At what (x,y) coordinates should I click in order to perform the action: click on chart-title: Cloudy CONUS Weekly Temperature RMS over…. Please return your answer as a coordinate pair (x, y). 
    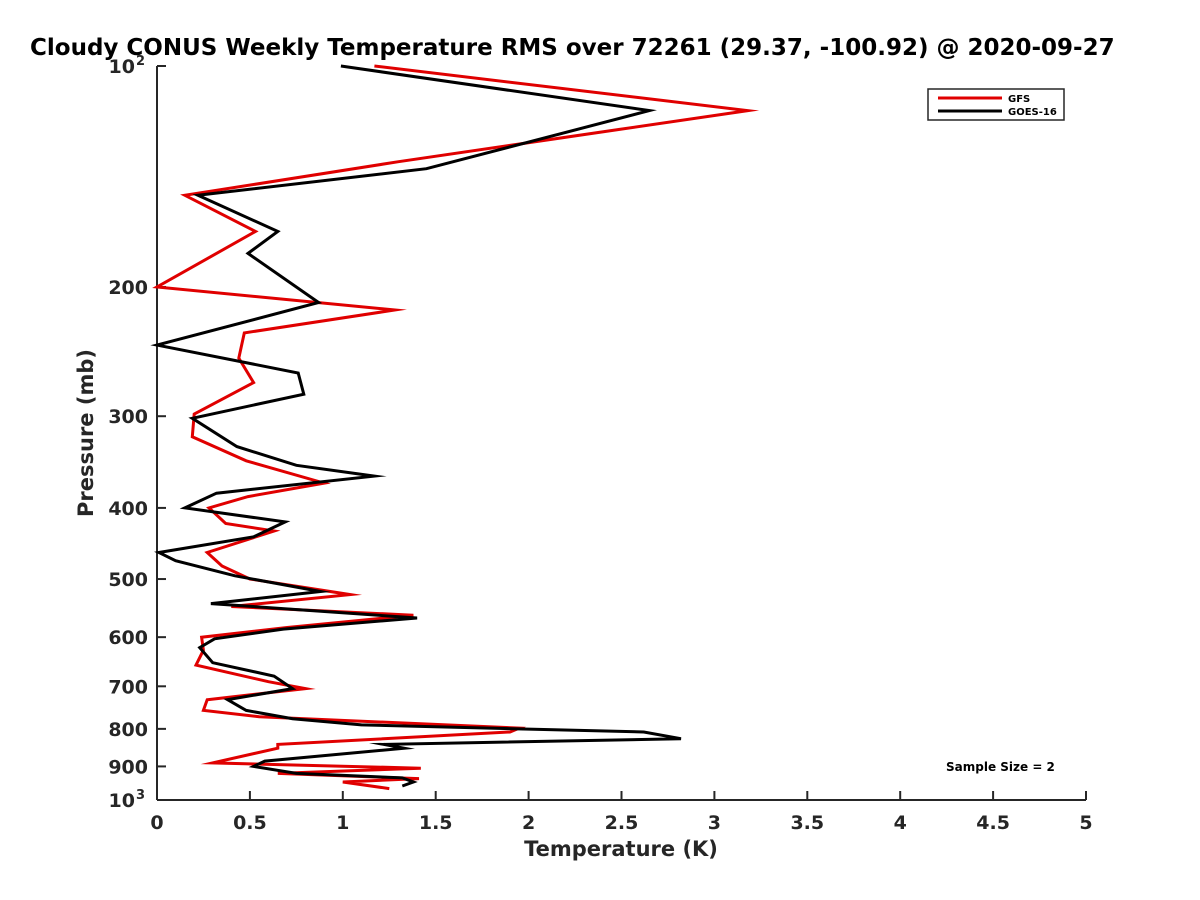
    Looking at the image, I should click on (572, 48).